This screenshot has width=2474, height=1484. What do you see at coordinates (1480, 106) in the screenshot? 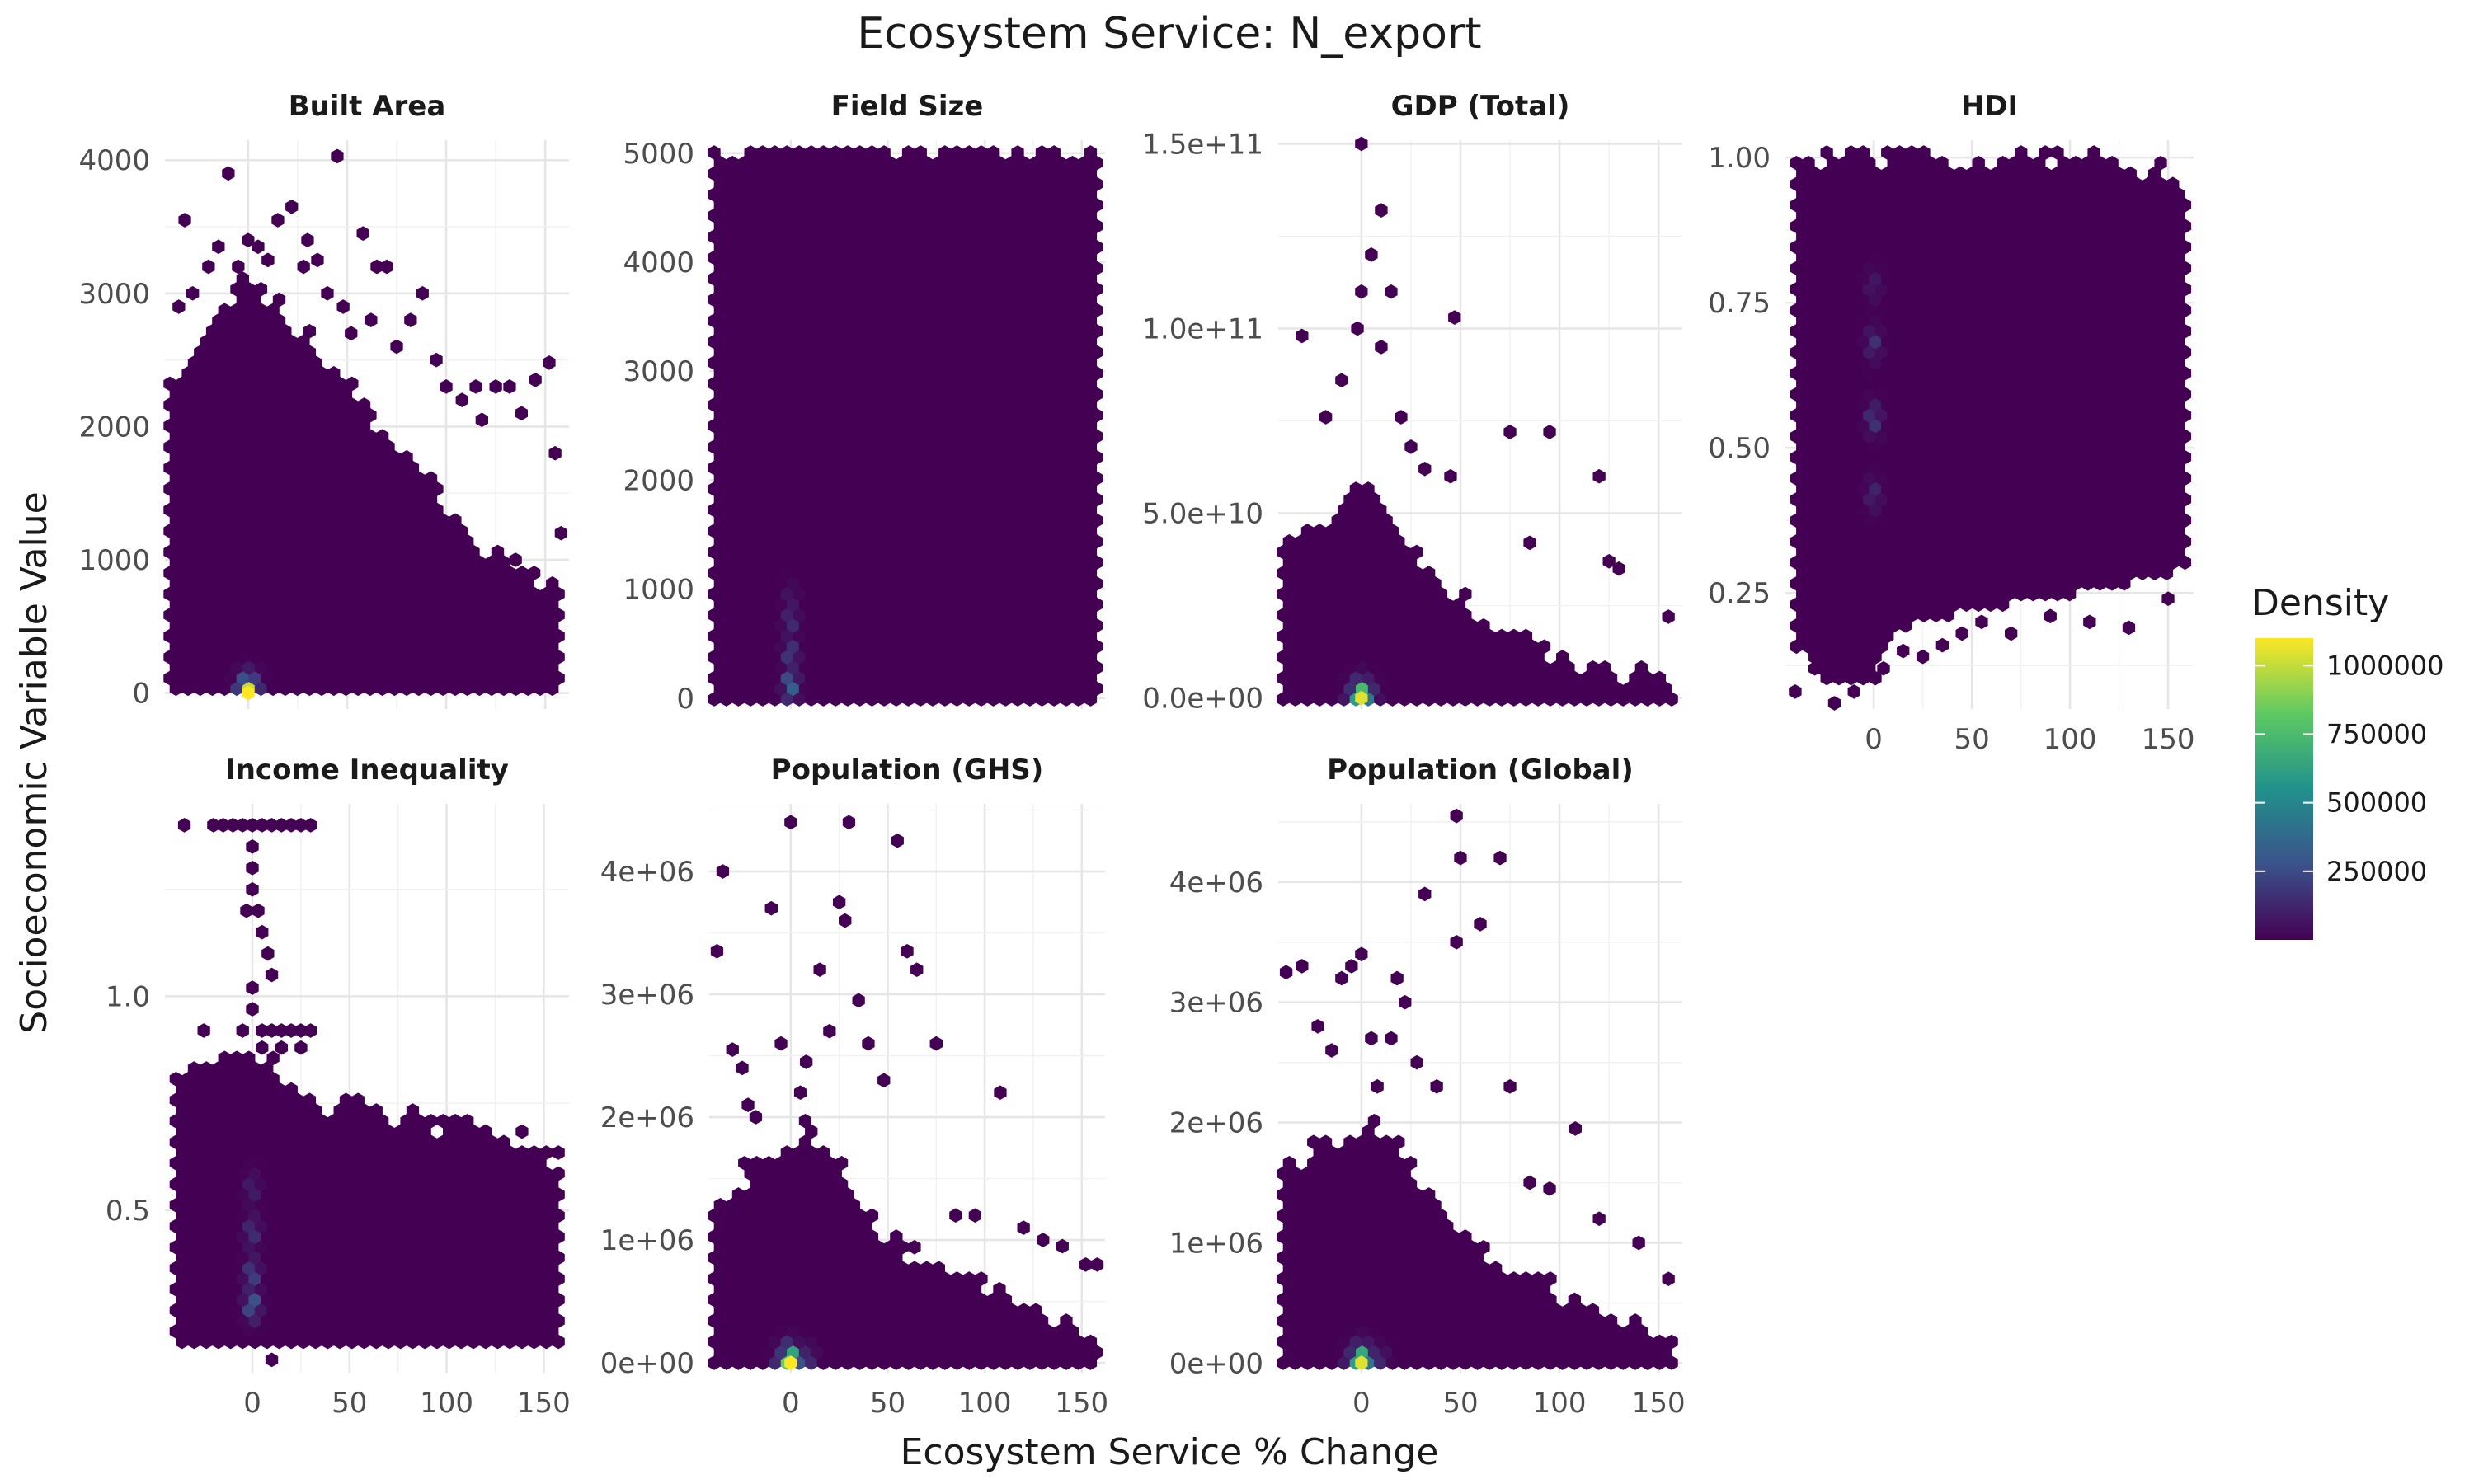
I see `panel-title: GDP (Total)` at bounding box center [1480, 106].